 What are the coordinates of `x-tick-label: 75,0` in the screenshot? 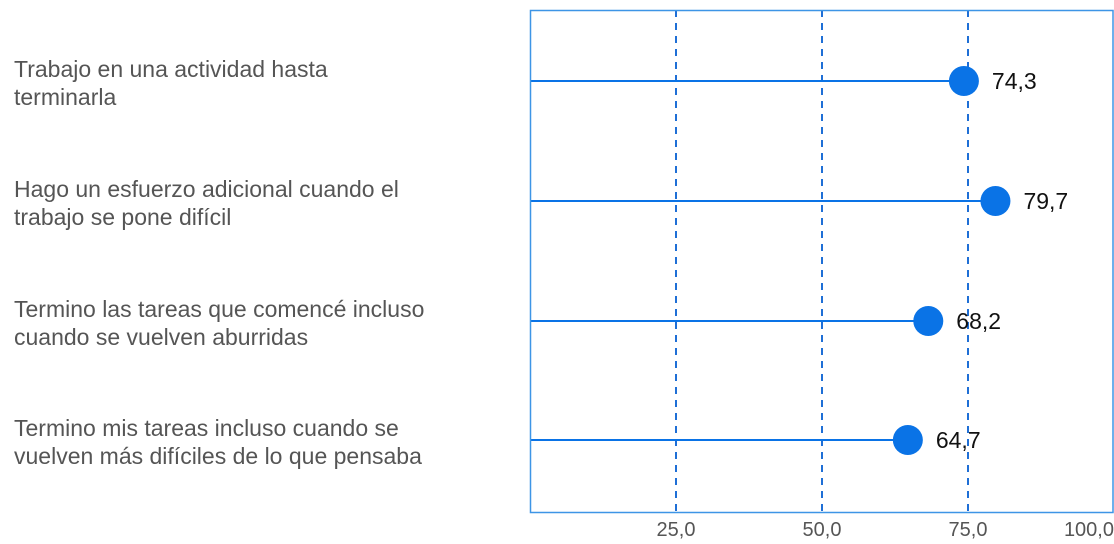 It's located at (968, 530).